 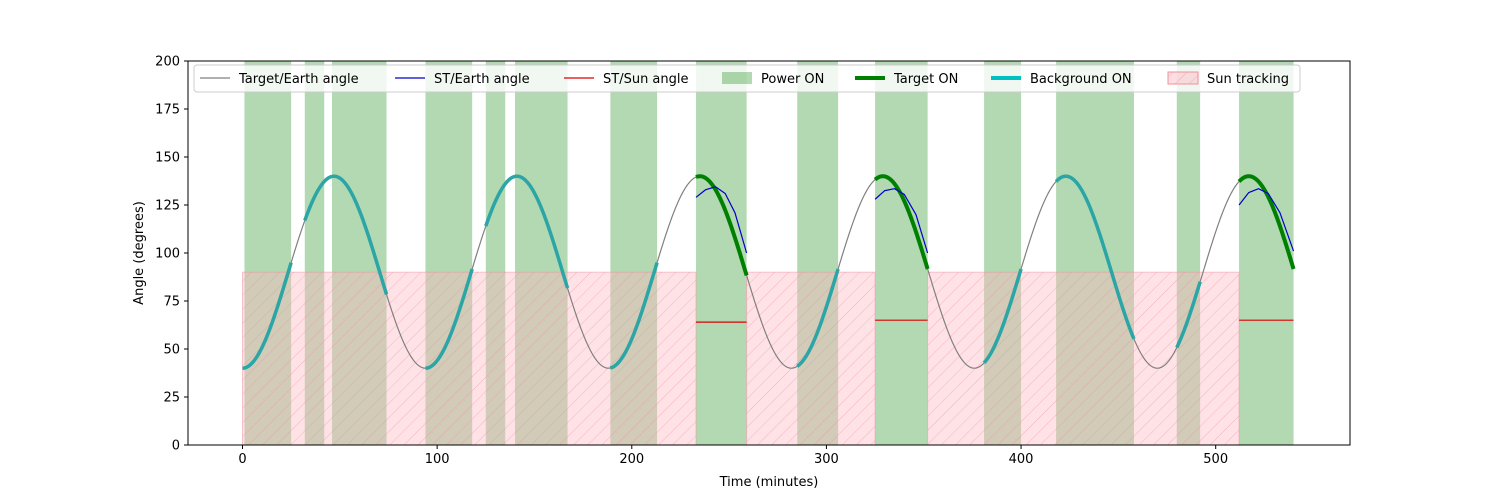 What do you see at coordinates (139, 253) in the screenshot?
I see `y-axis-label: Angle (degrees)` at bounding box center [139, 253].